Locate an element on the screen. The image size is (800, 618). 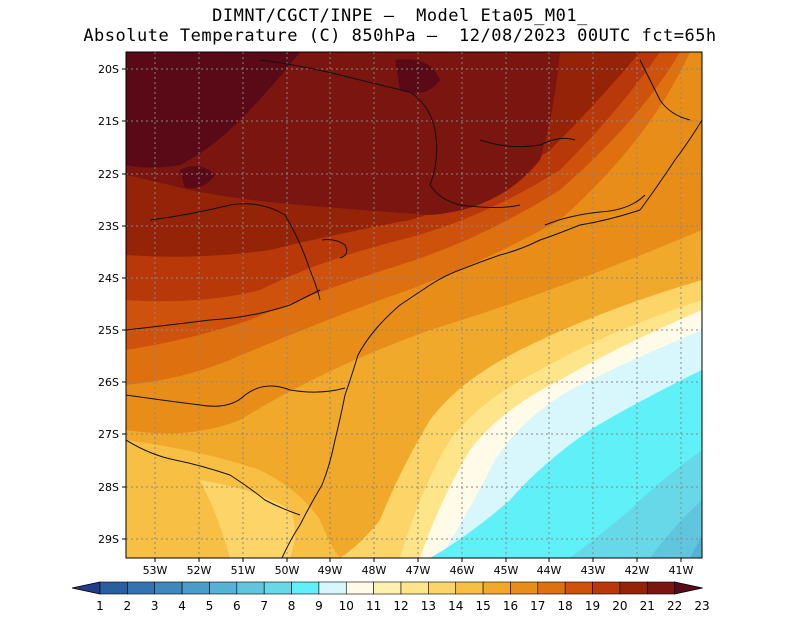
colorbar-label: 4 is located at coordinates (182, 606).